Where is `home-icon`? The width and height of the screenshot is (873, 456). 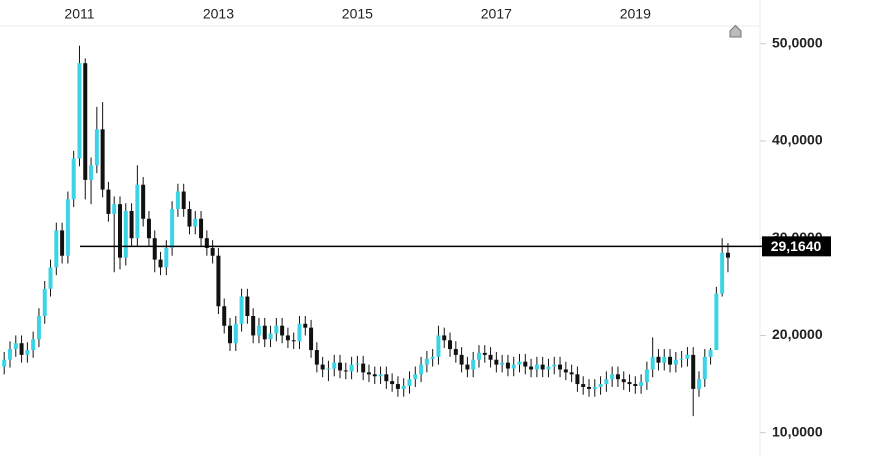 home-icon is located at coordinates (735, 31).